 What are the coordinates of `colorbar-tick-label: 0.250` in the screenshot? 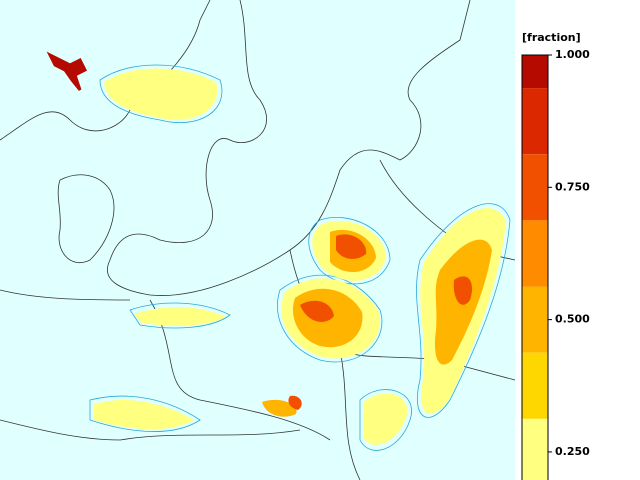 It's located at (572, 451).